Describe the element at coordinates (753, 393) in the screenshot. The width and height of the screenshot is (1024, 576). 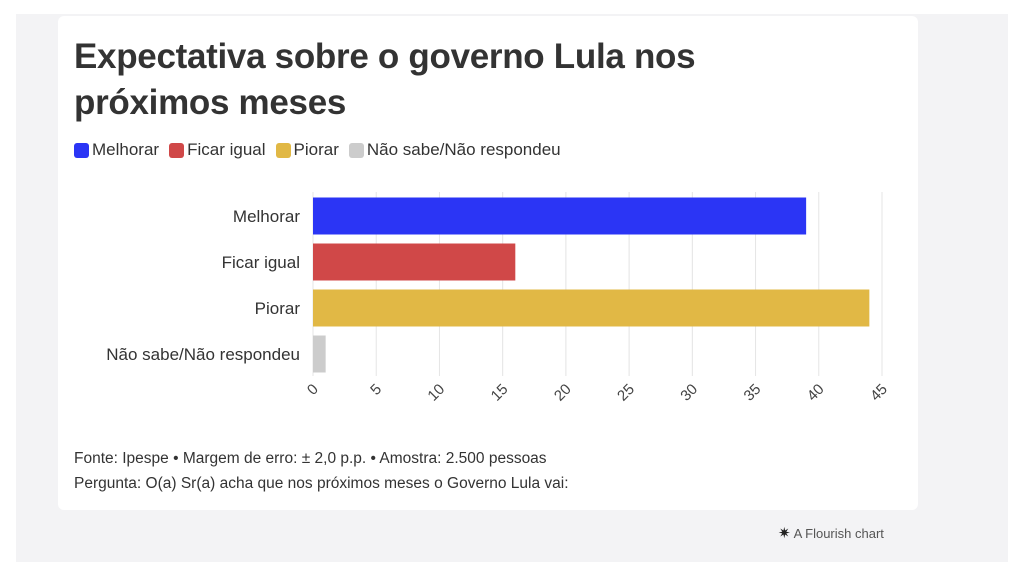
I see `x-tick-label: 35` at that location.